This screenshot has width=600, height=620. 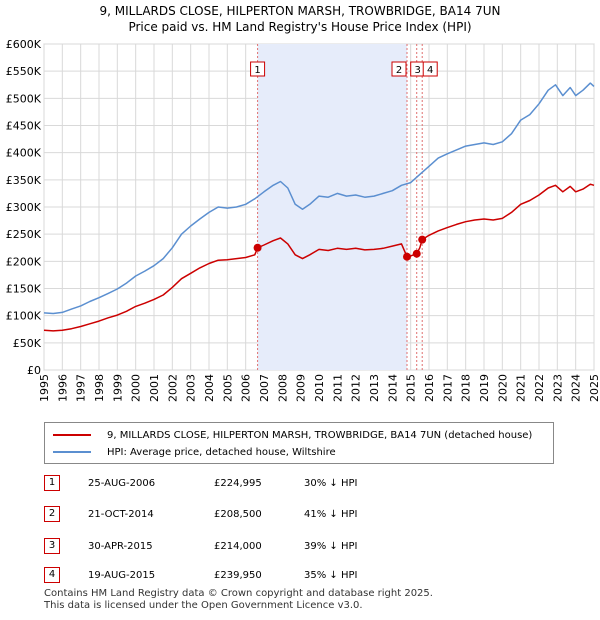 I want to click on y-tick-label: £400K, so click(x=24, y=153).